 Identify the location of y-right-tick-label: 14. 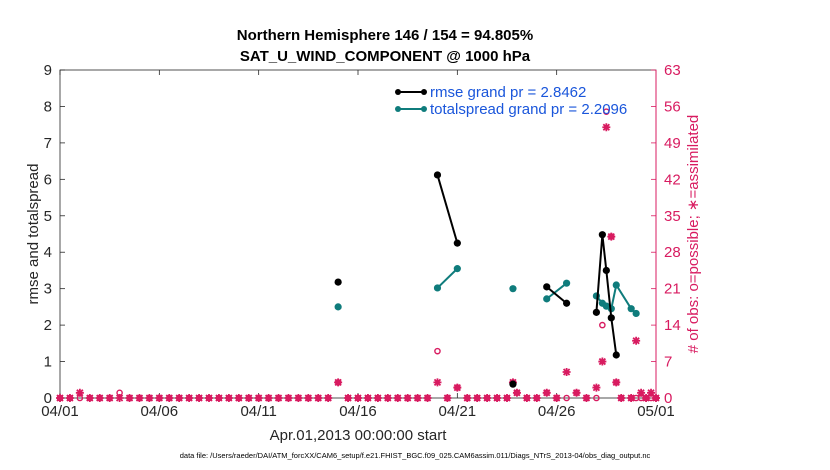
(672, 325).